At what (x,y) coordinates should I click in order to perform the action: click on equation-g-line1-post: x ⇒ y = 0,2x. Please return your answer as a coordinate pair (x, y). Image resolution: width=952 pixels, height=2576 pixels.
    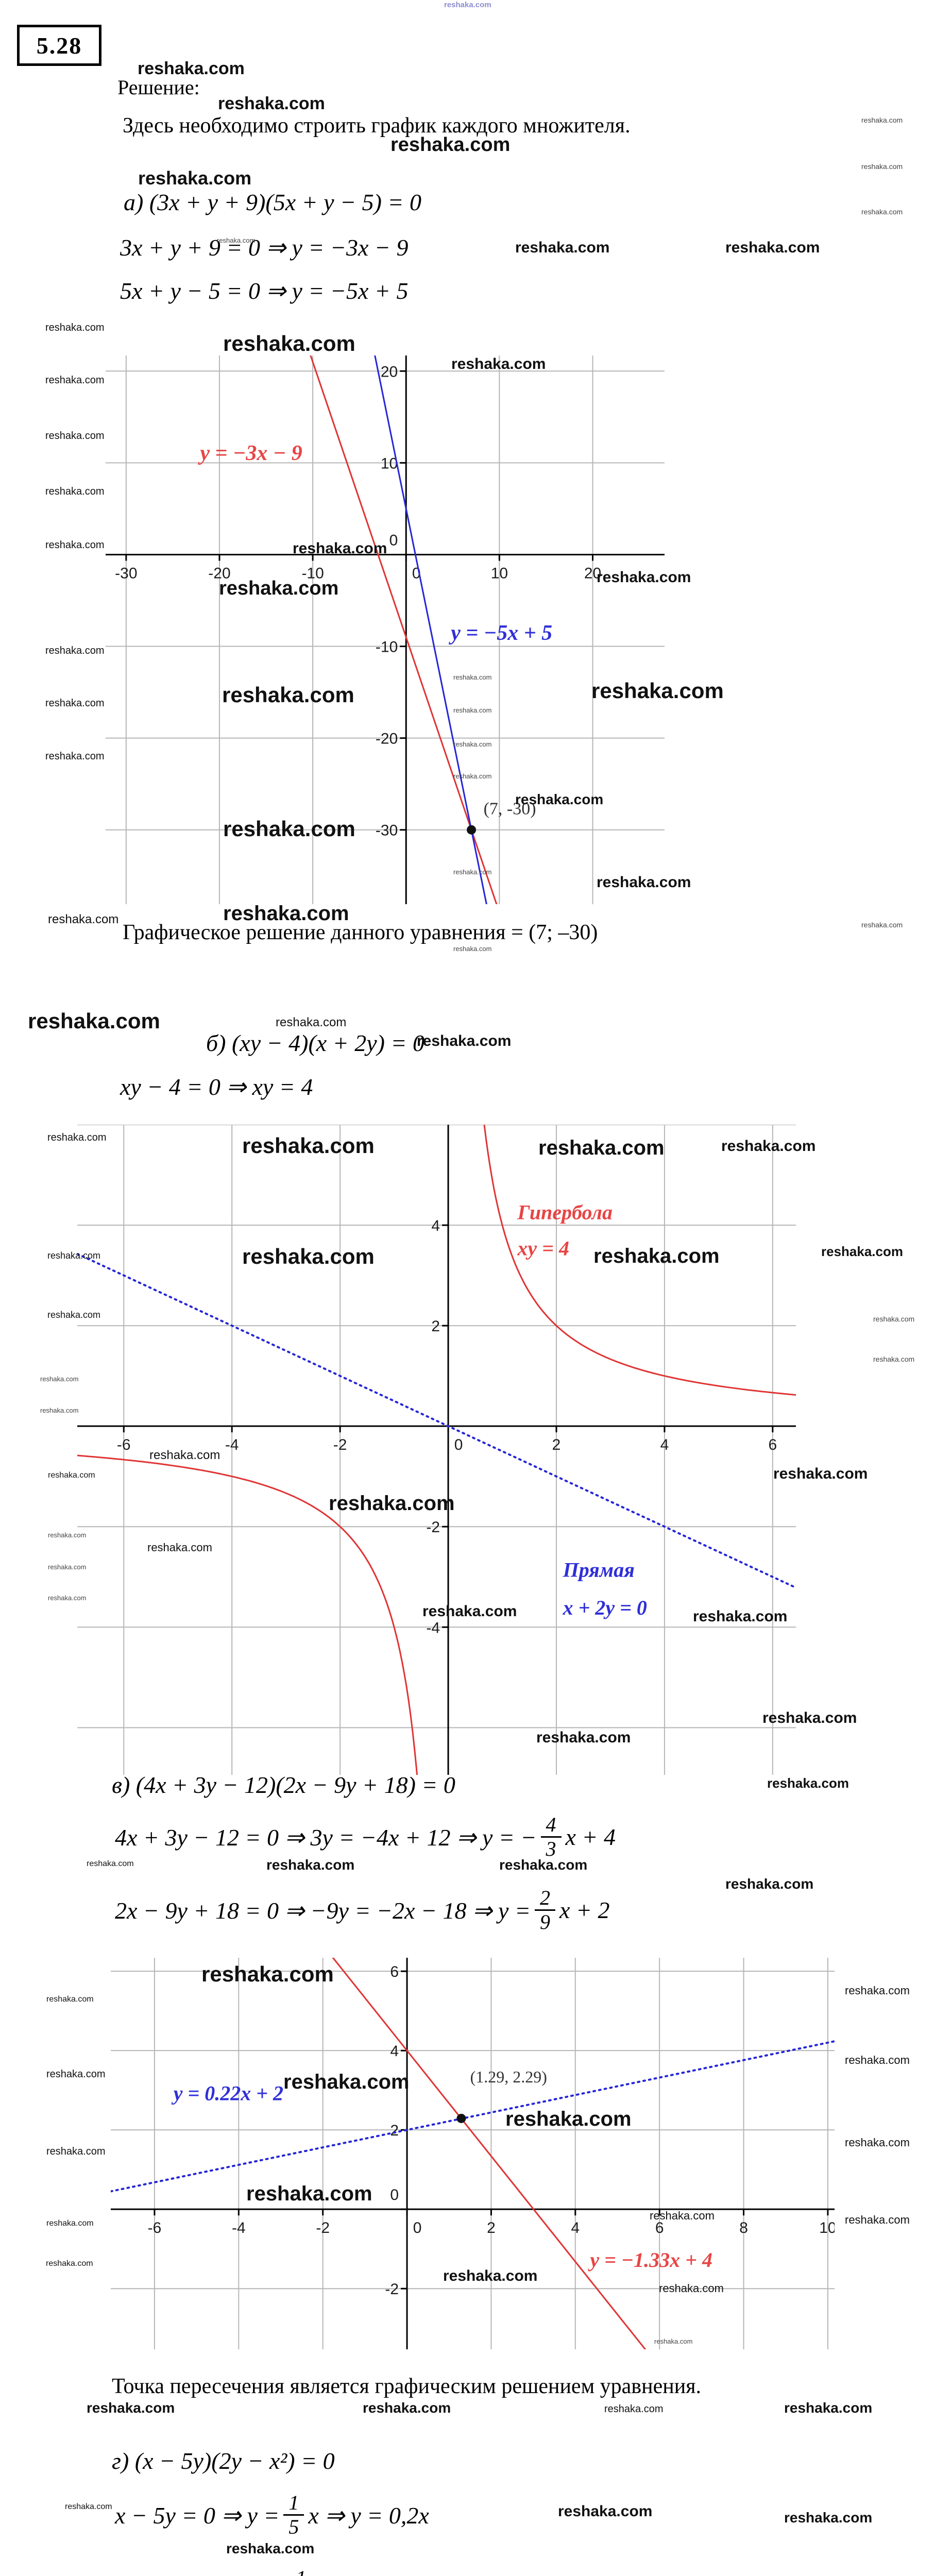
    Looking at the image, I should click on (368, 2515).